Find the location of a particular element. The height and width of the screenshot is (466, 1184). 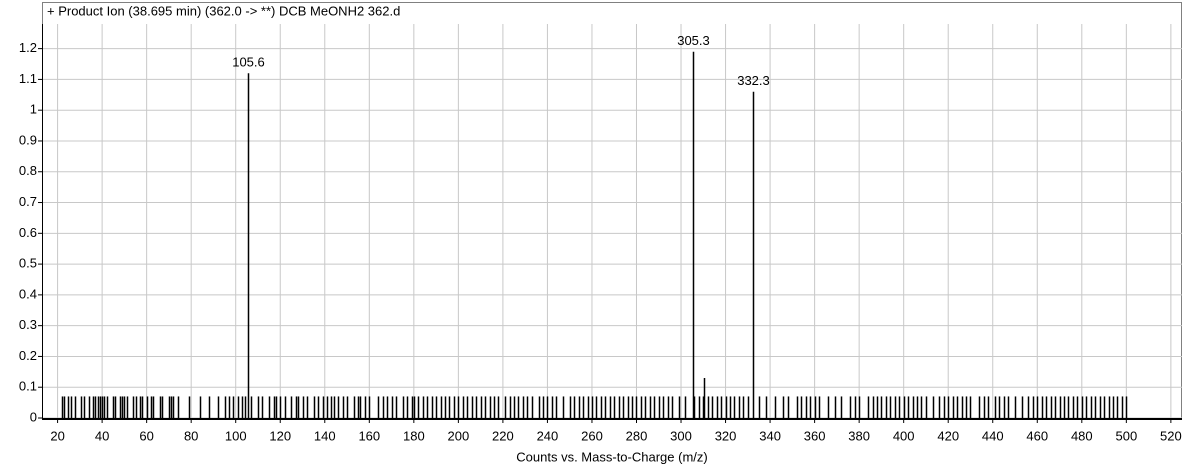

x-tick-label: 220 is located at coordinates (503, 435).